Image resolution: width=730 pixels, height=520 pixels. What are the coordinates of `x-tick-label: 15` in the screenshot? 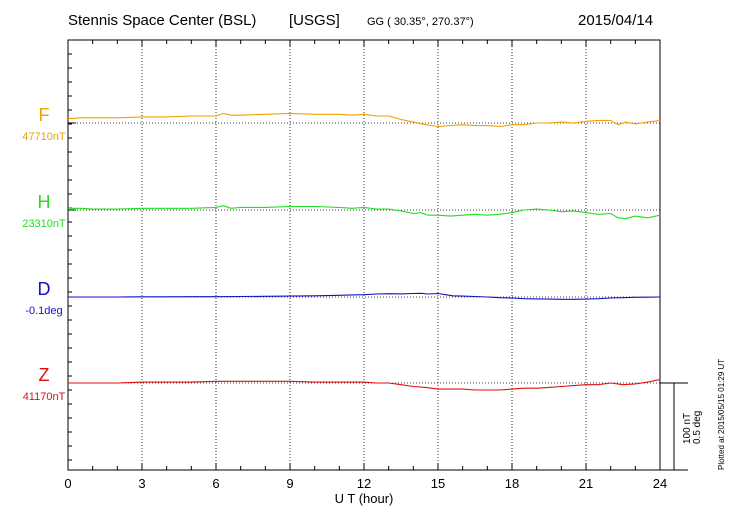 It's located at (438, 483).